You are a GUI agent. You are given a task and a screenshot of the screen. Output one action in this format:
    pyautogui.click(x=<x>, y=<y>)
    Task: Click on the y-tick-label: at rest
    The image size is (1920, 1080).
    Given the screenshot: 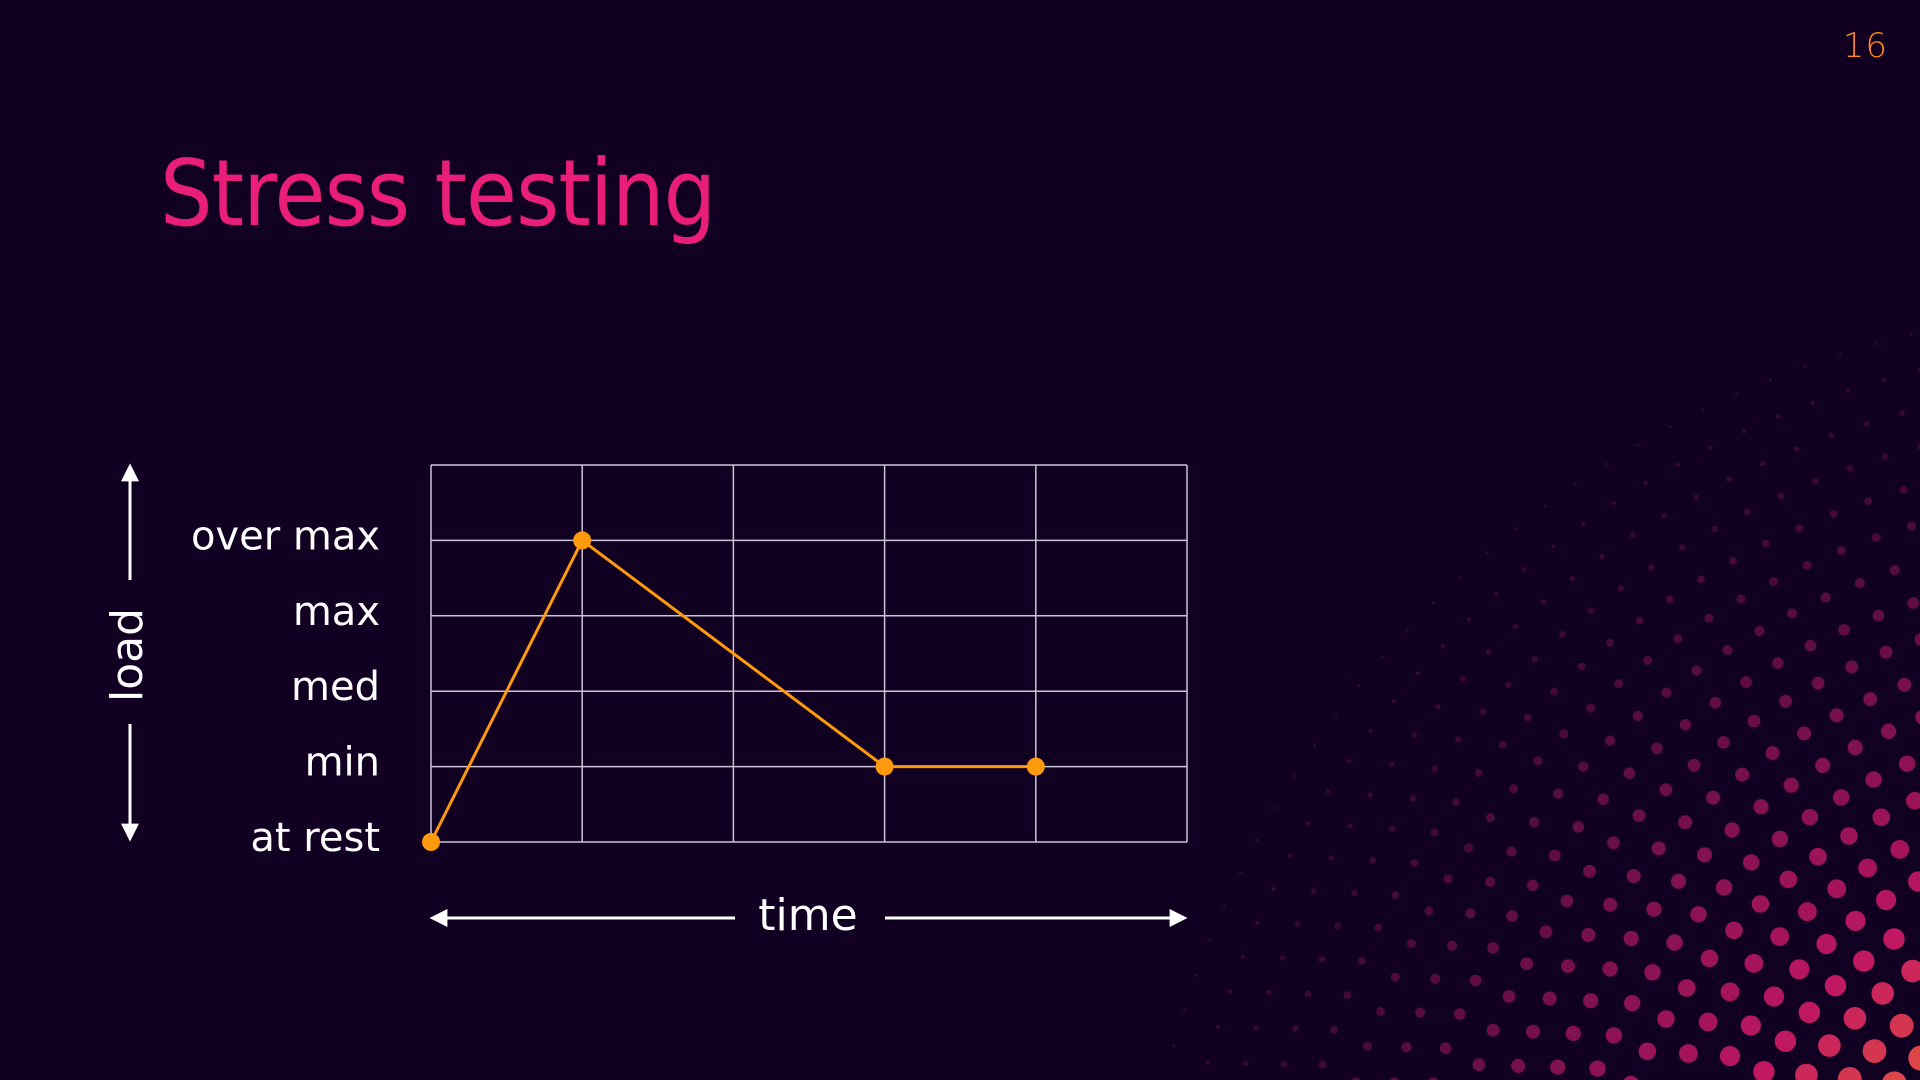 What is the action you would take?
    pyautogui.click(x=315, y=838)
    